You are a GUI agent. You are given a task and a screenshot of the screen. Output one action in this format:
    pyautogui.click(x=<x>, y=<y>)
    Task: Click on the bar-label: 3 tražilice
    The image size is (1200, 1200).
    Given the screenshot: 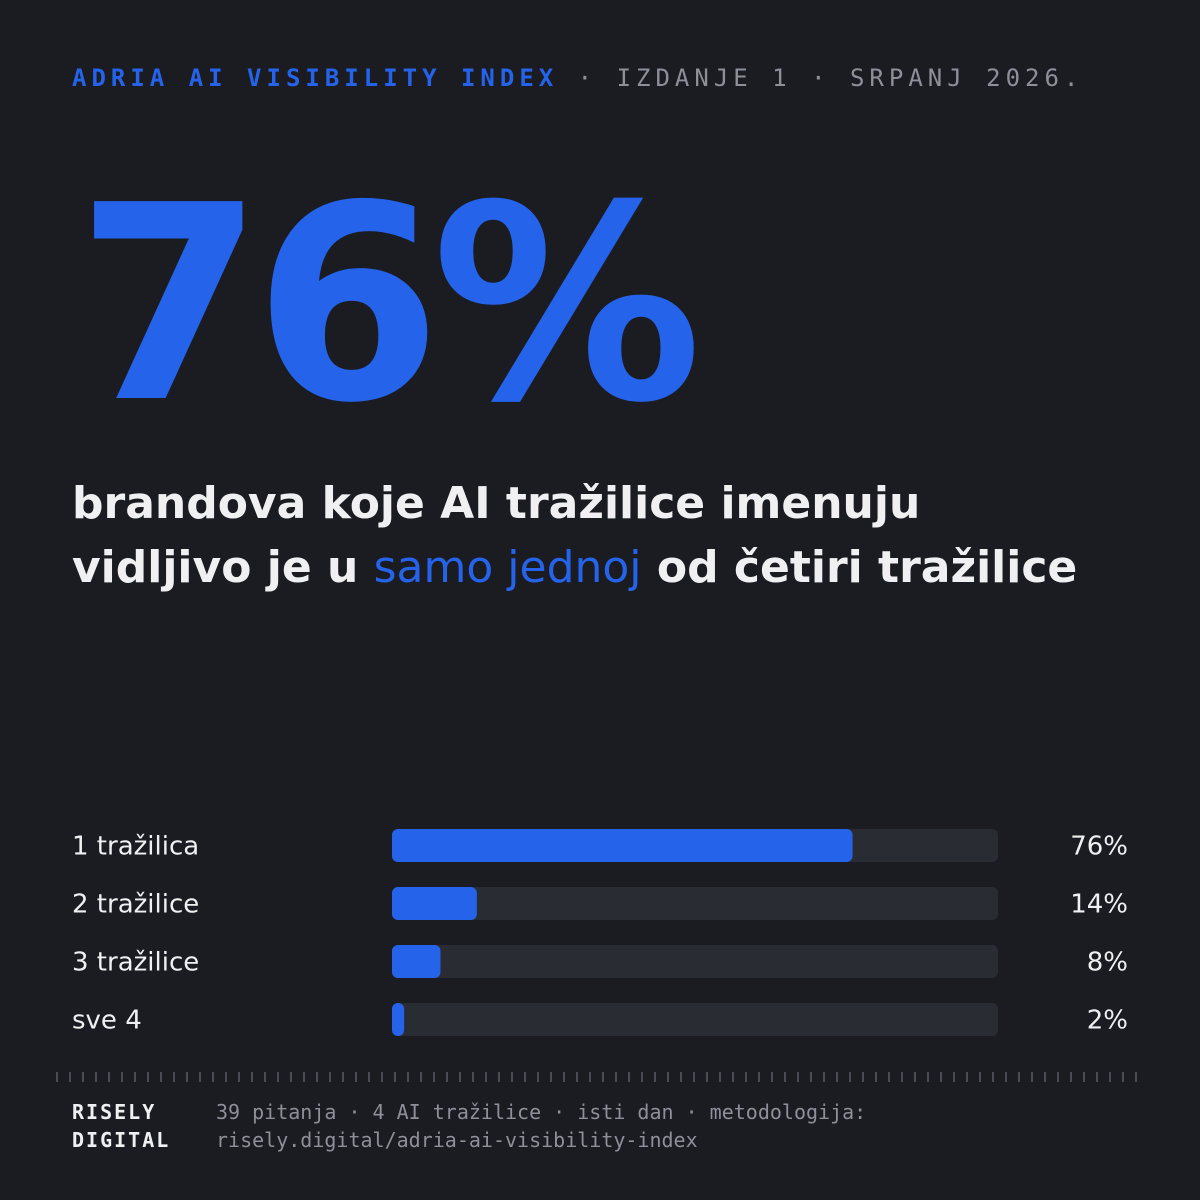 What is the action you would take?
    pyautogui.click(x=135, y=963)
    